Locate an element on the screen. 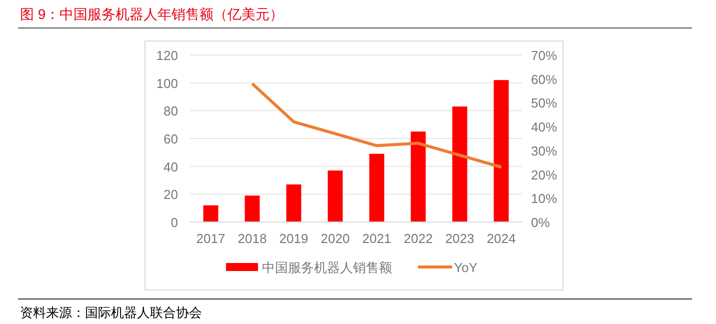 The height and width of the screenshot is (324, 716). y2-tick-label: 40% is located at coordinates (544, 127).